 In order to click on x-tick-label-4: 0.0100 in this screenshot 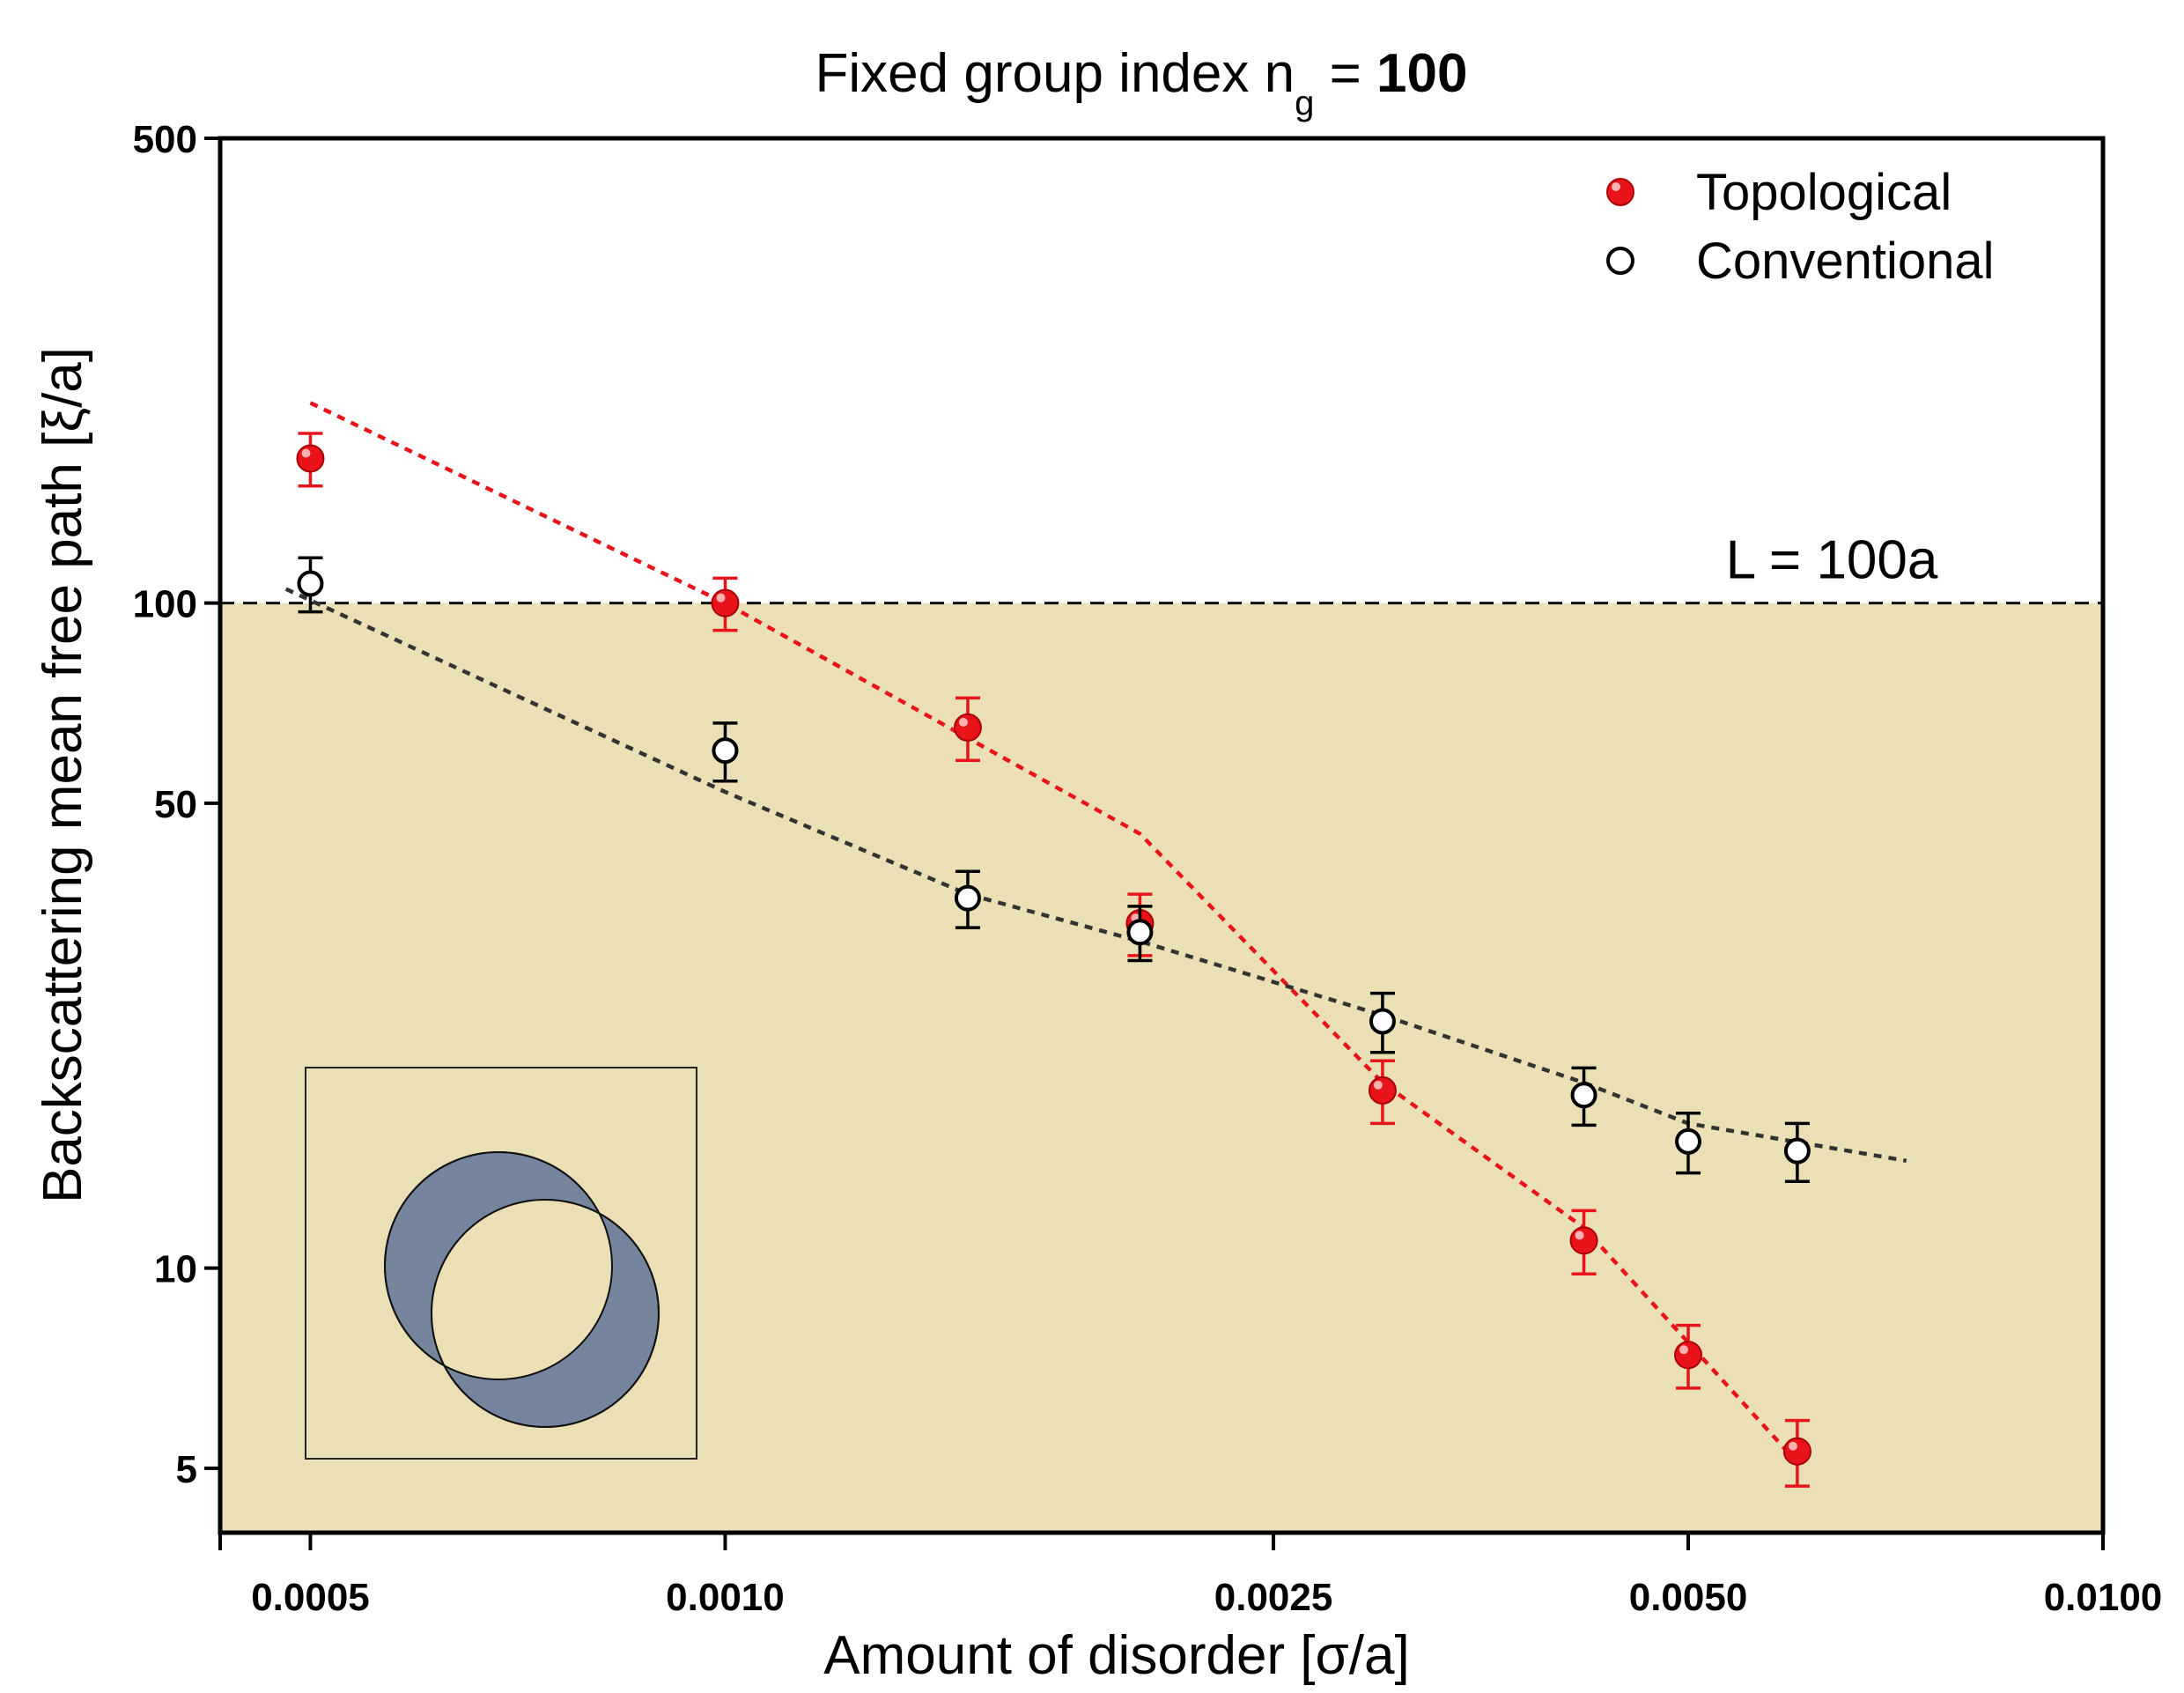, I will do `click(2103, 1597)`.